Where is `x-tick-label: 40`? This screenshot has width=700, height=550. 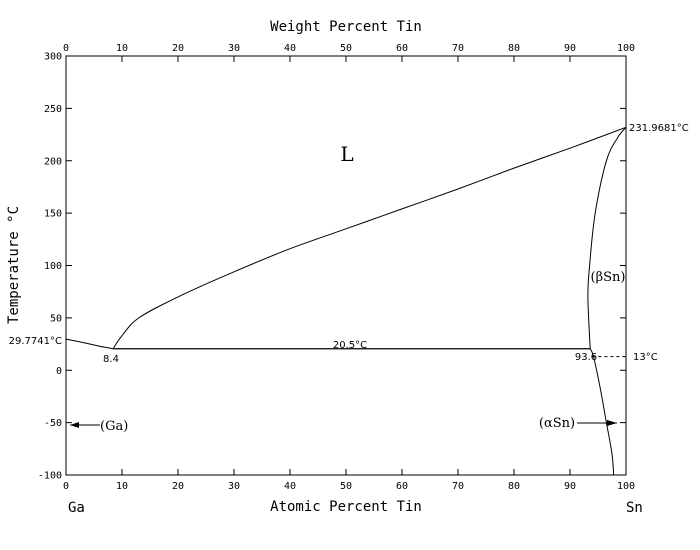 x-tick-label: 40 is located at coordinates (290, 486).